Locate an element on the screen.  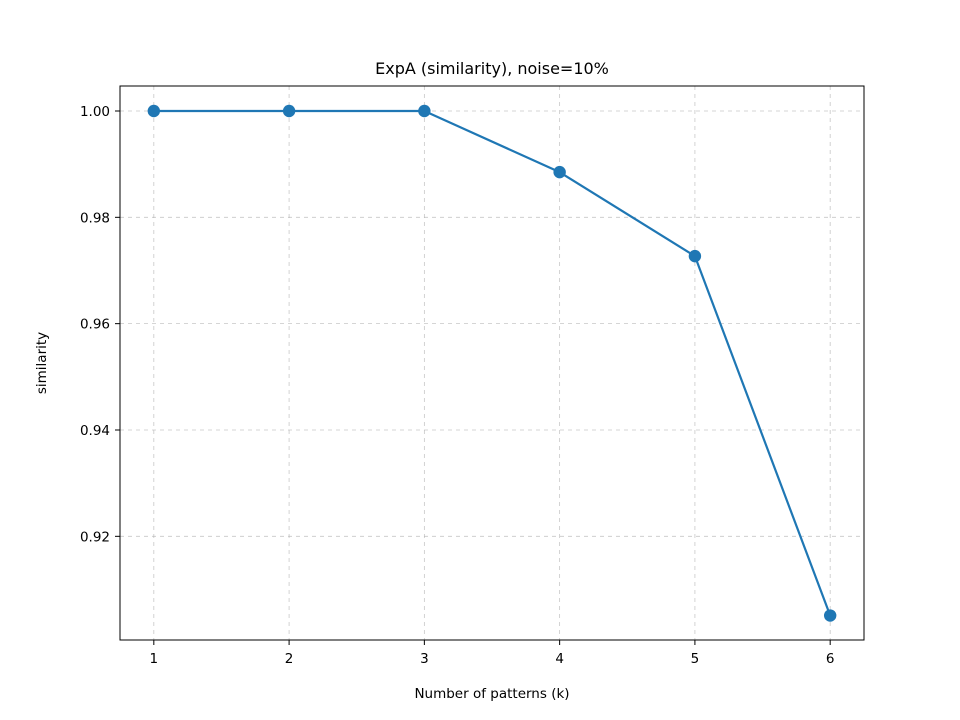
chart-title: ExpA (similarity), noise=10% is located at coordinates (492, 68).